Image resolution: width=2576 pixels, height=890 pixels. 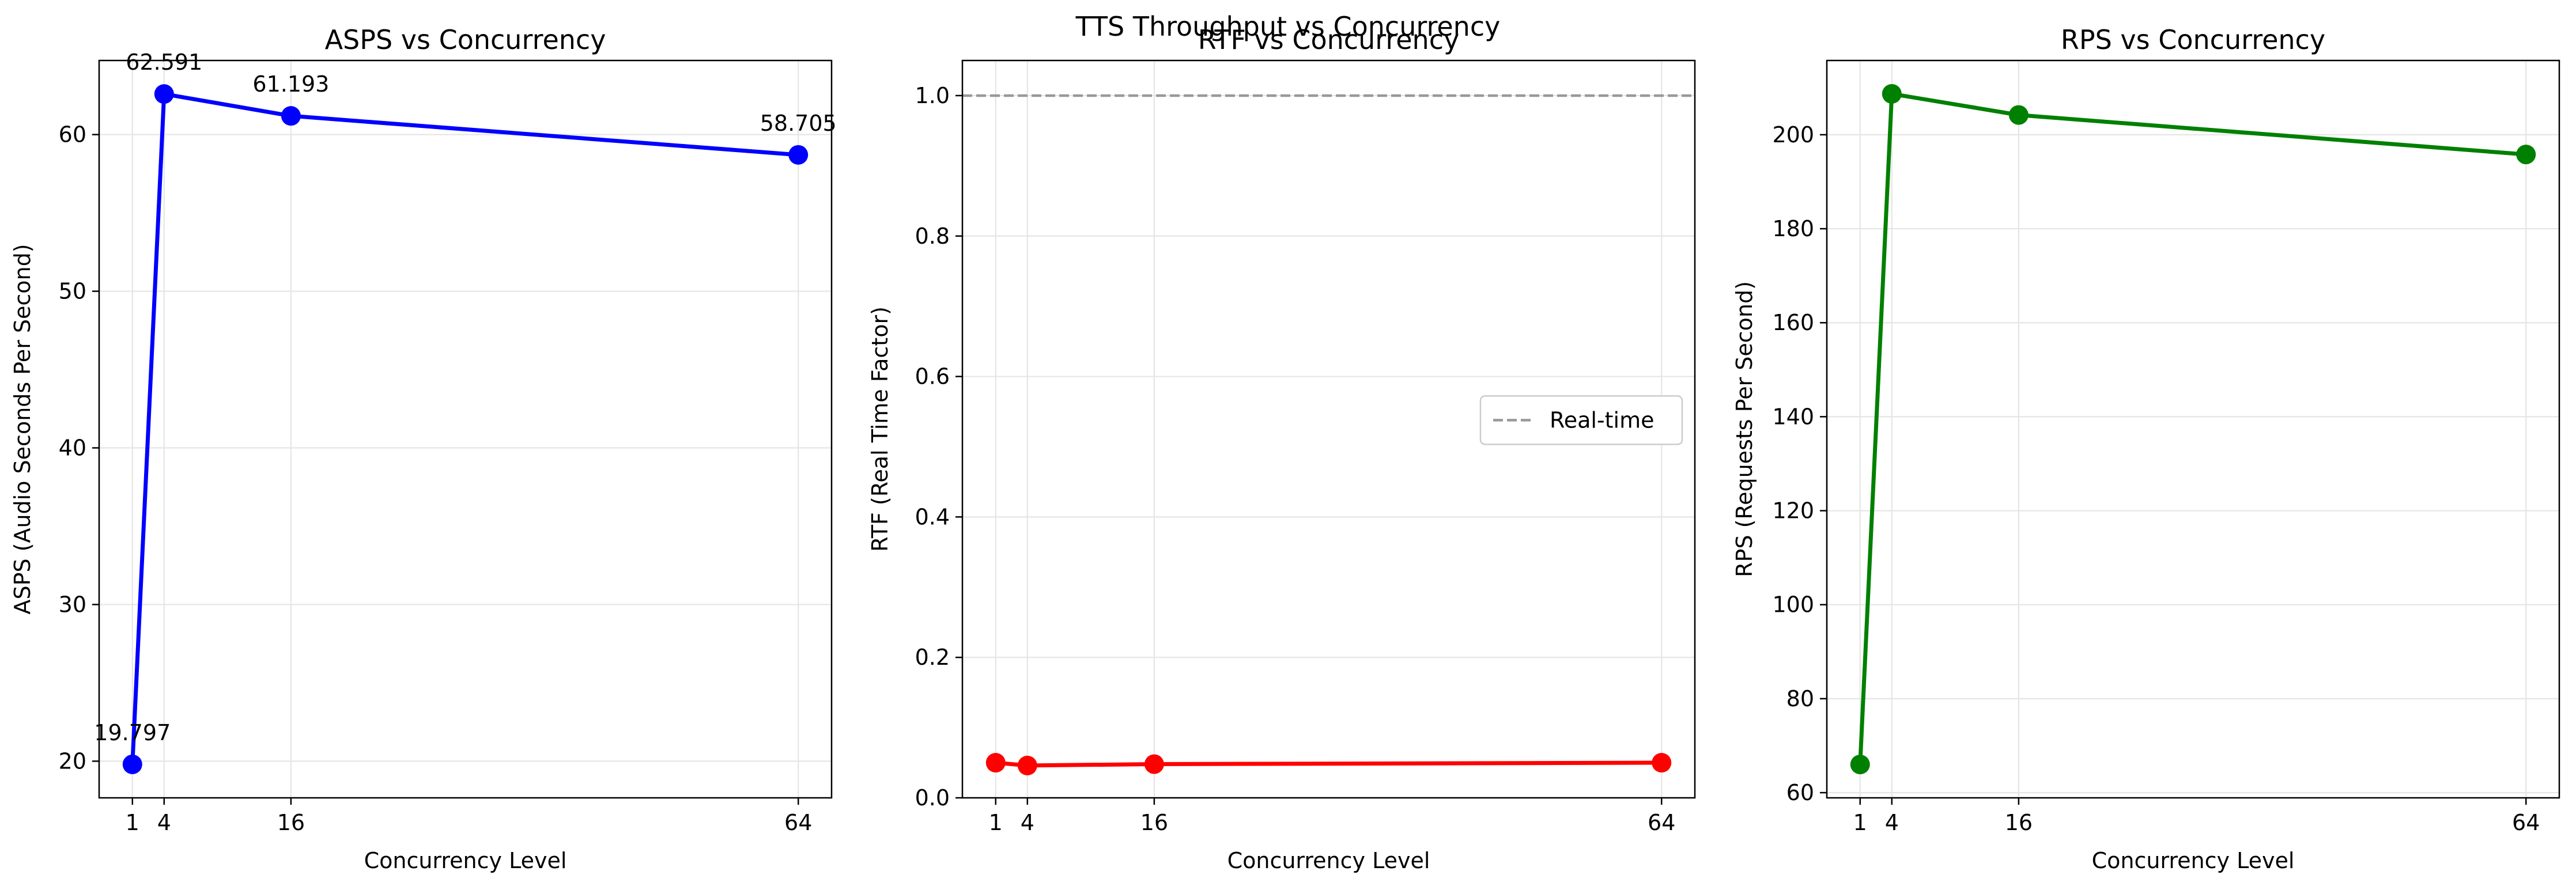 What do you see at coordinates (1793, 134) in the screenshot?
I see `y-tick-label: 200` at bounding box center [1793, 134].